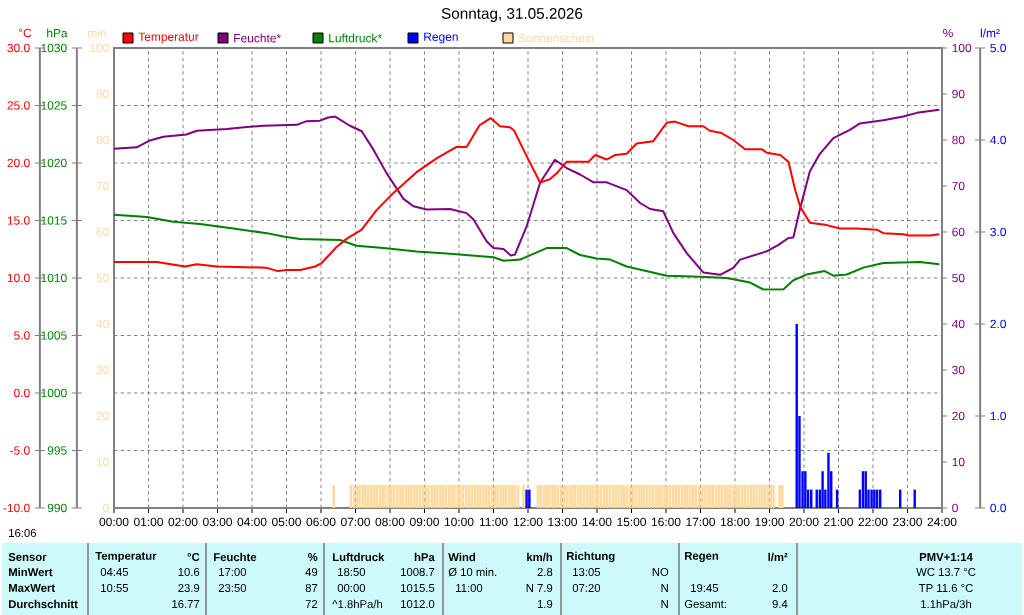 The image size is (1024, 615). I want to click on x-tick-label: 01:00, so click(148, 522).